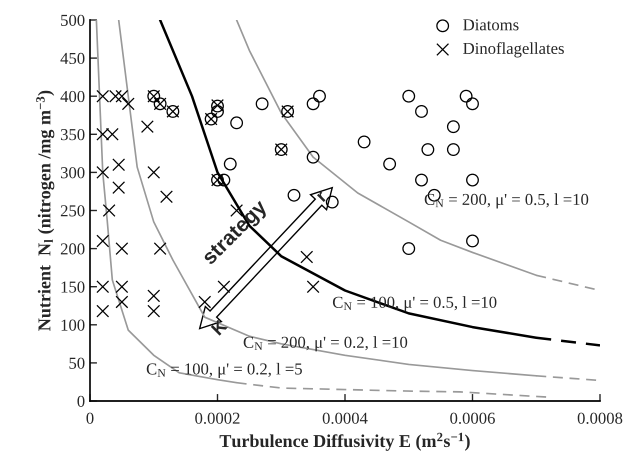 This screenshot has width=638, height=464. Describe the element at coordinates (73, 287) in the screenshot. I see `y-tick-label: 150` at that location.